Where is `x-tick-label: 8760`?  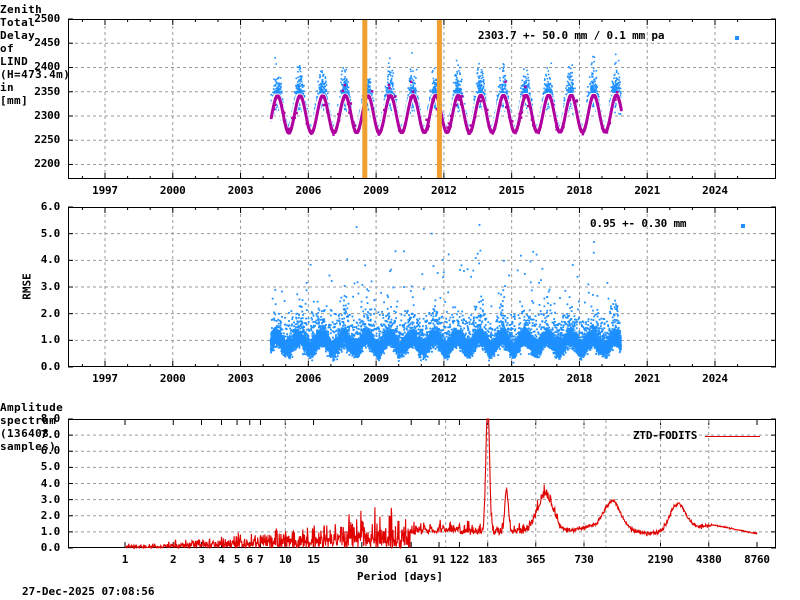 x-tick-label: 8760 is located at coordinates (757, 559).